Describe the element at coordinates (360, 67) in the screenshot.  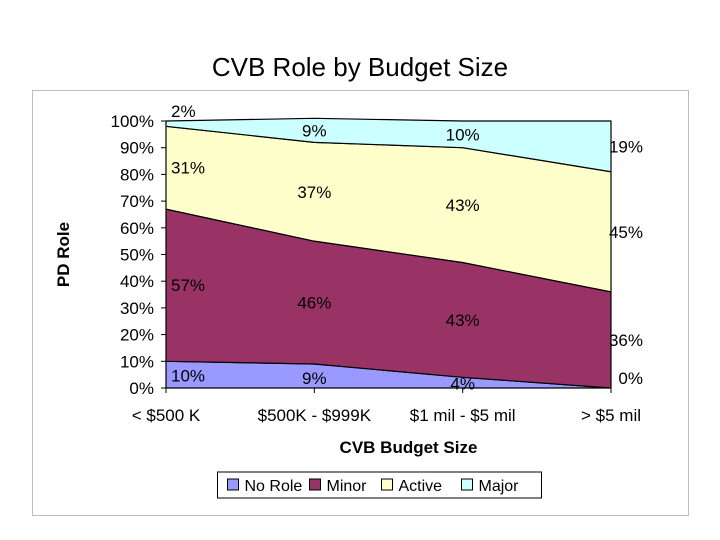
I see `slide-title: CVB Role by Budget Size` at that location.